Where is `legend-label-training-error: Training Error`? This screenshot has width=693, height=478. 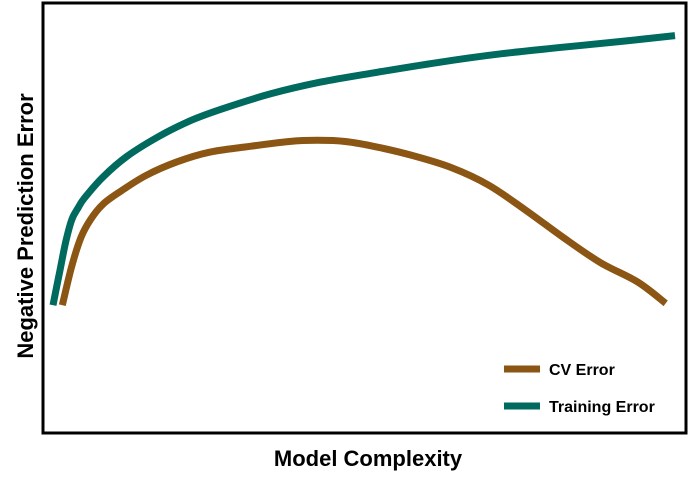 legend-label-training-error: Training Error is located at coordinates (602, 407).